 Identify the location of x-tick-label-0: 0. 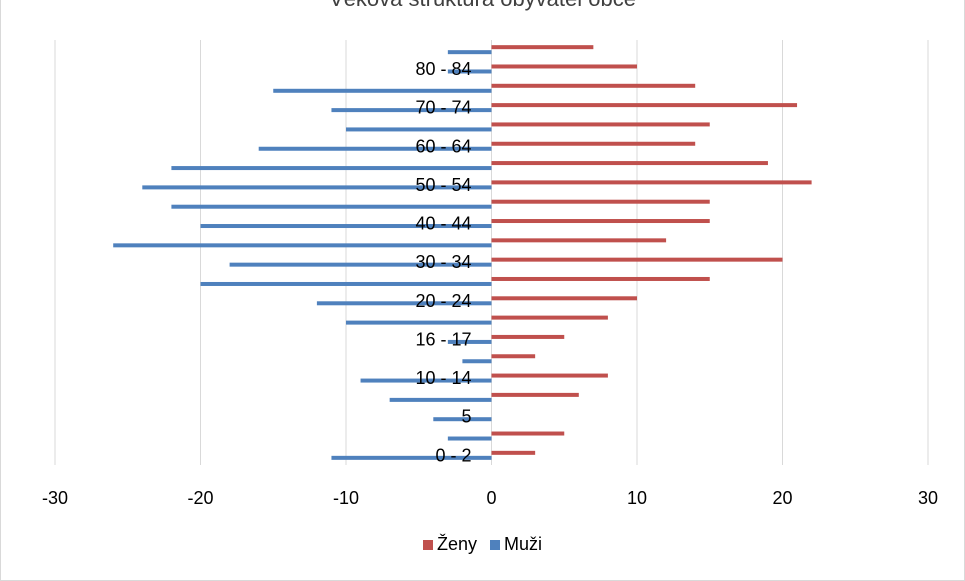
(491, 498).